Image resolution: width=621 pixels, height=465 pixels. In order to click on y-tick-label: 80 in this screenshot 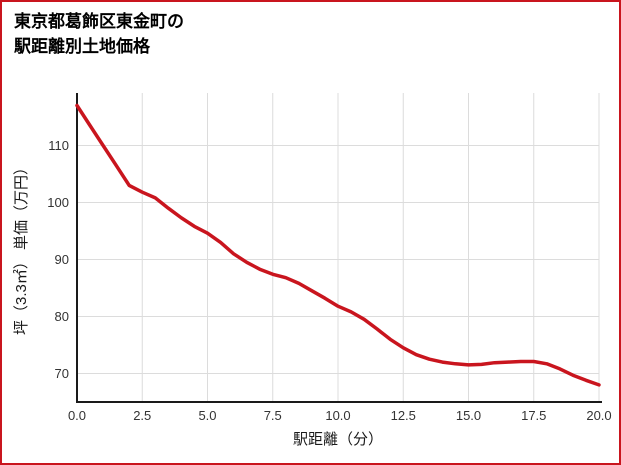, I will do `click(62, 316)`.